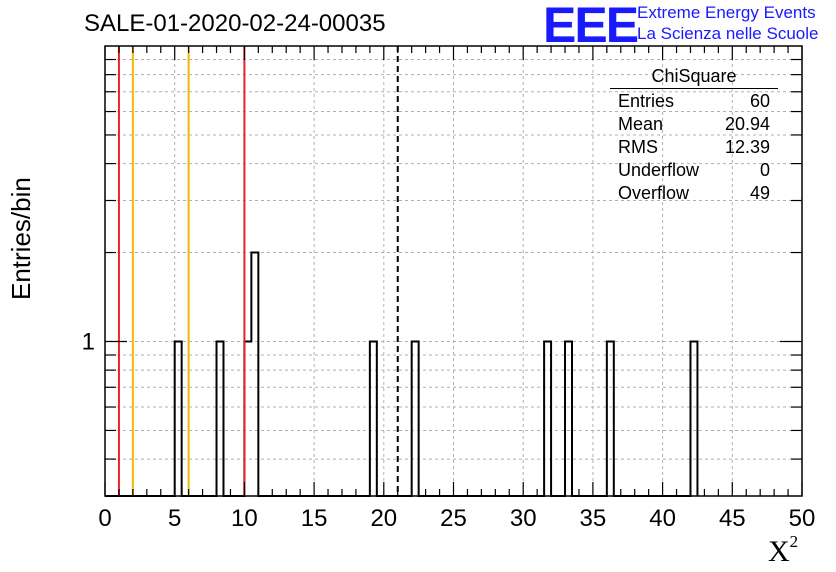  What do you see at coordinates (104, 518) in the screenshot?
I see `x-tick-label: 0` at bounding box center [104, 518].